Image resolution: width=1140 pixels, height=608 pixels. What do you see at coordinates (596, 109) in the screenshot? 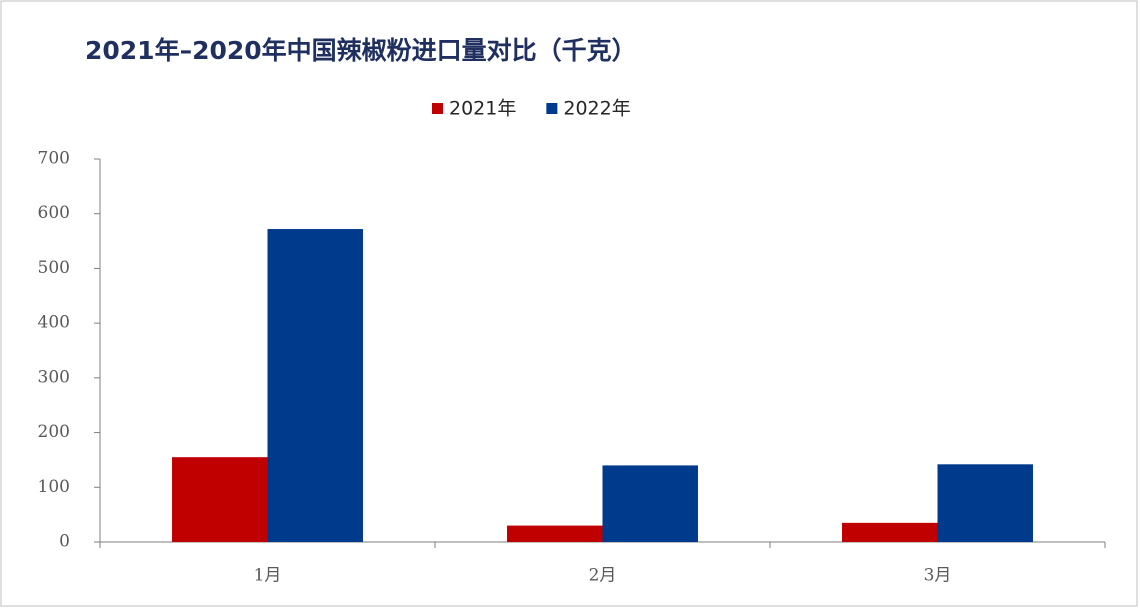
I see `legend-label: 2022年` at bounding box center [596, 109].